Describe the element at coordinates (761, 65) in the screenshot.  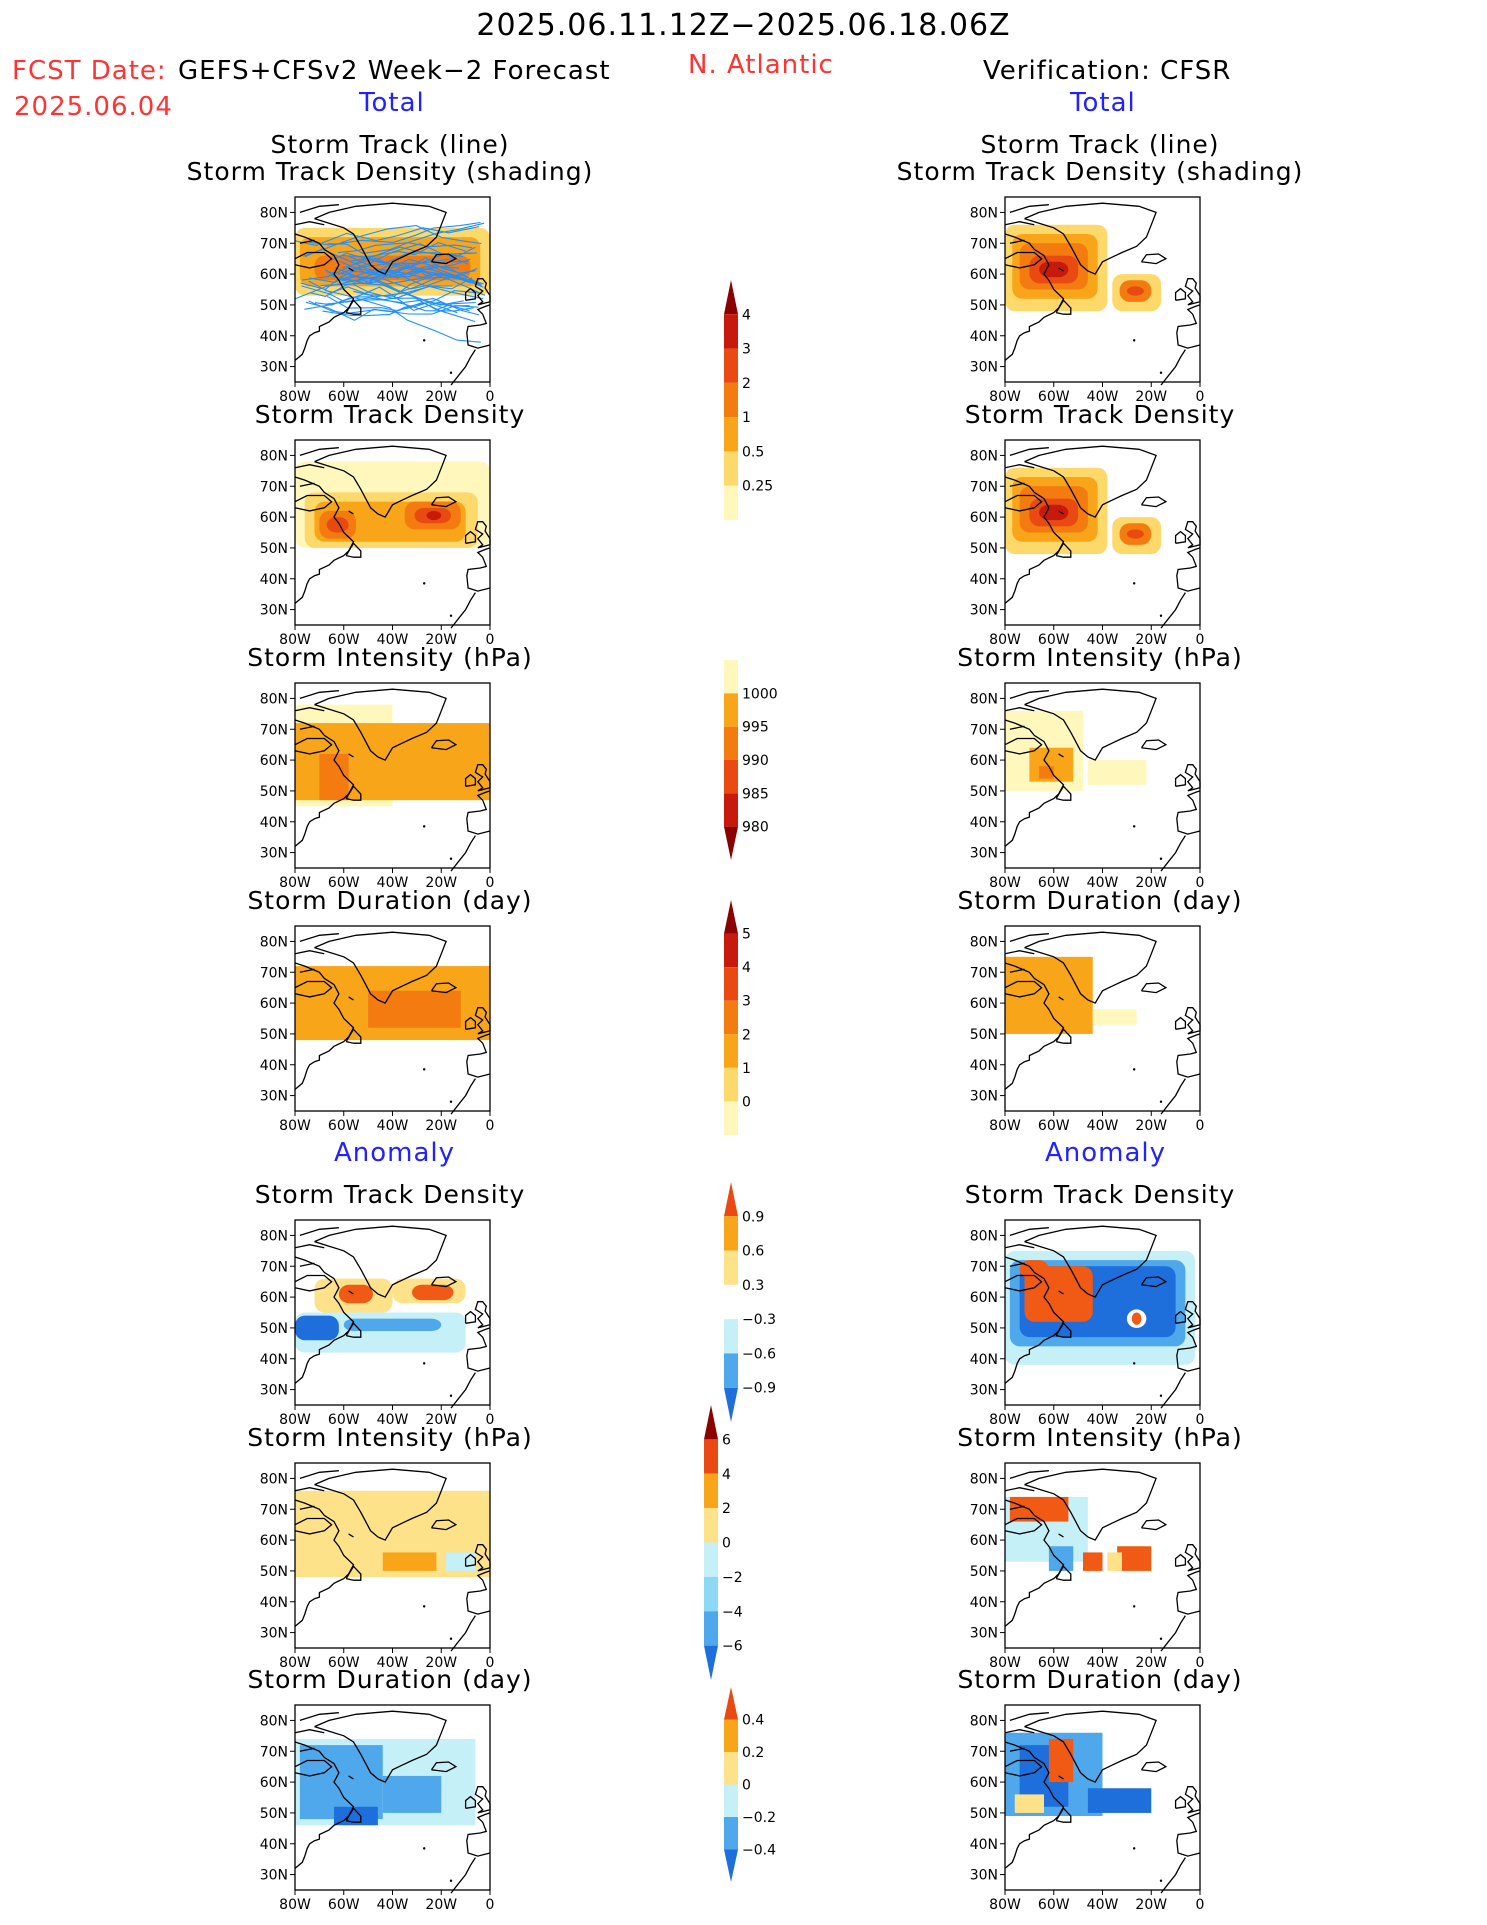
I see `region-label: N. Atlantic` at that location.